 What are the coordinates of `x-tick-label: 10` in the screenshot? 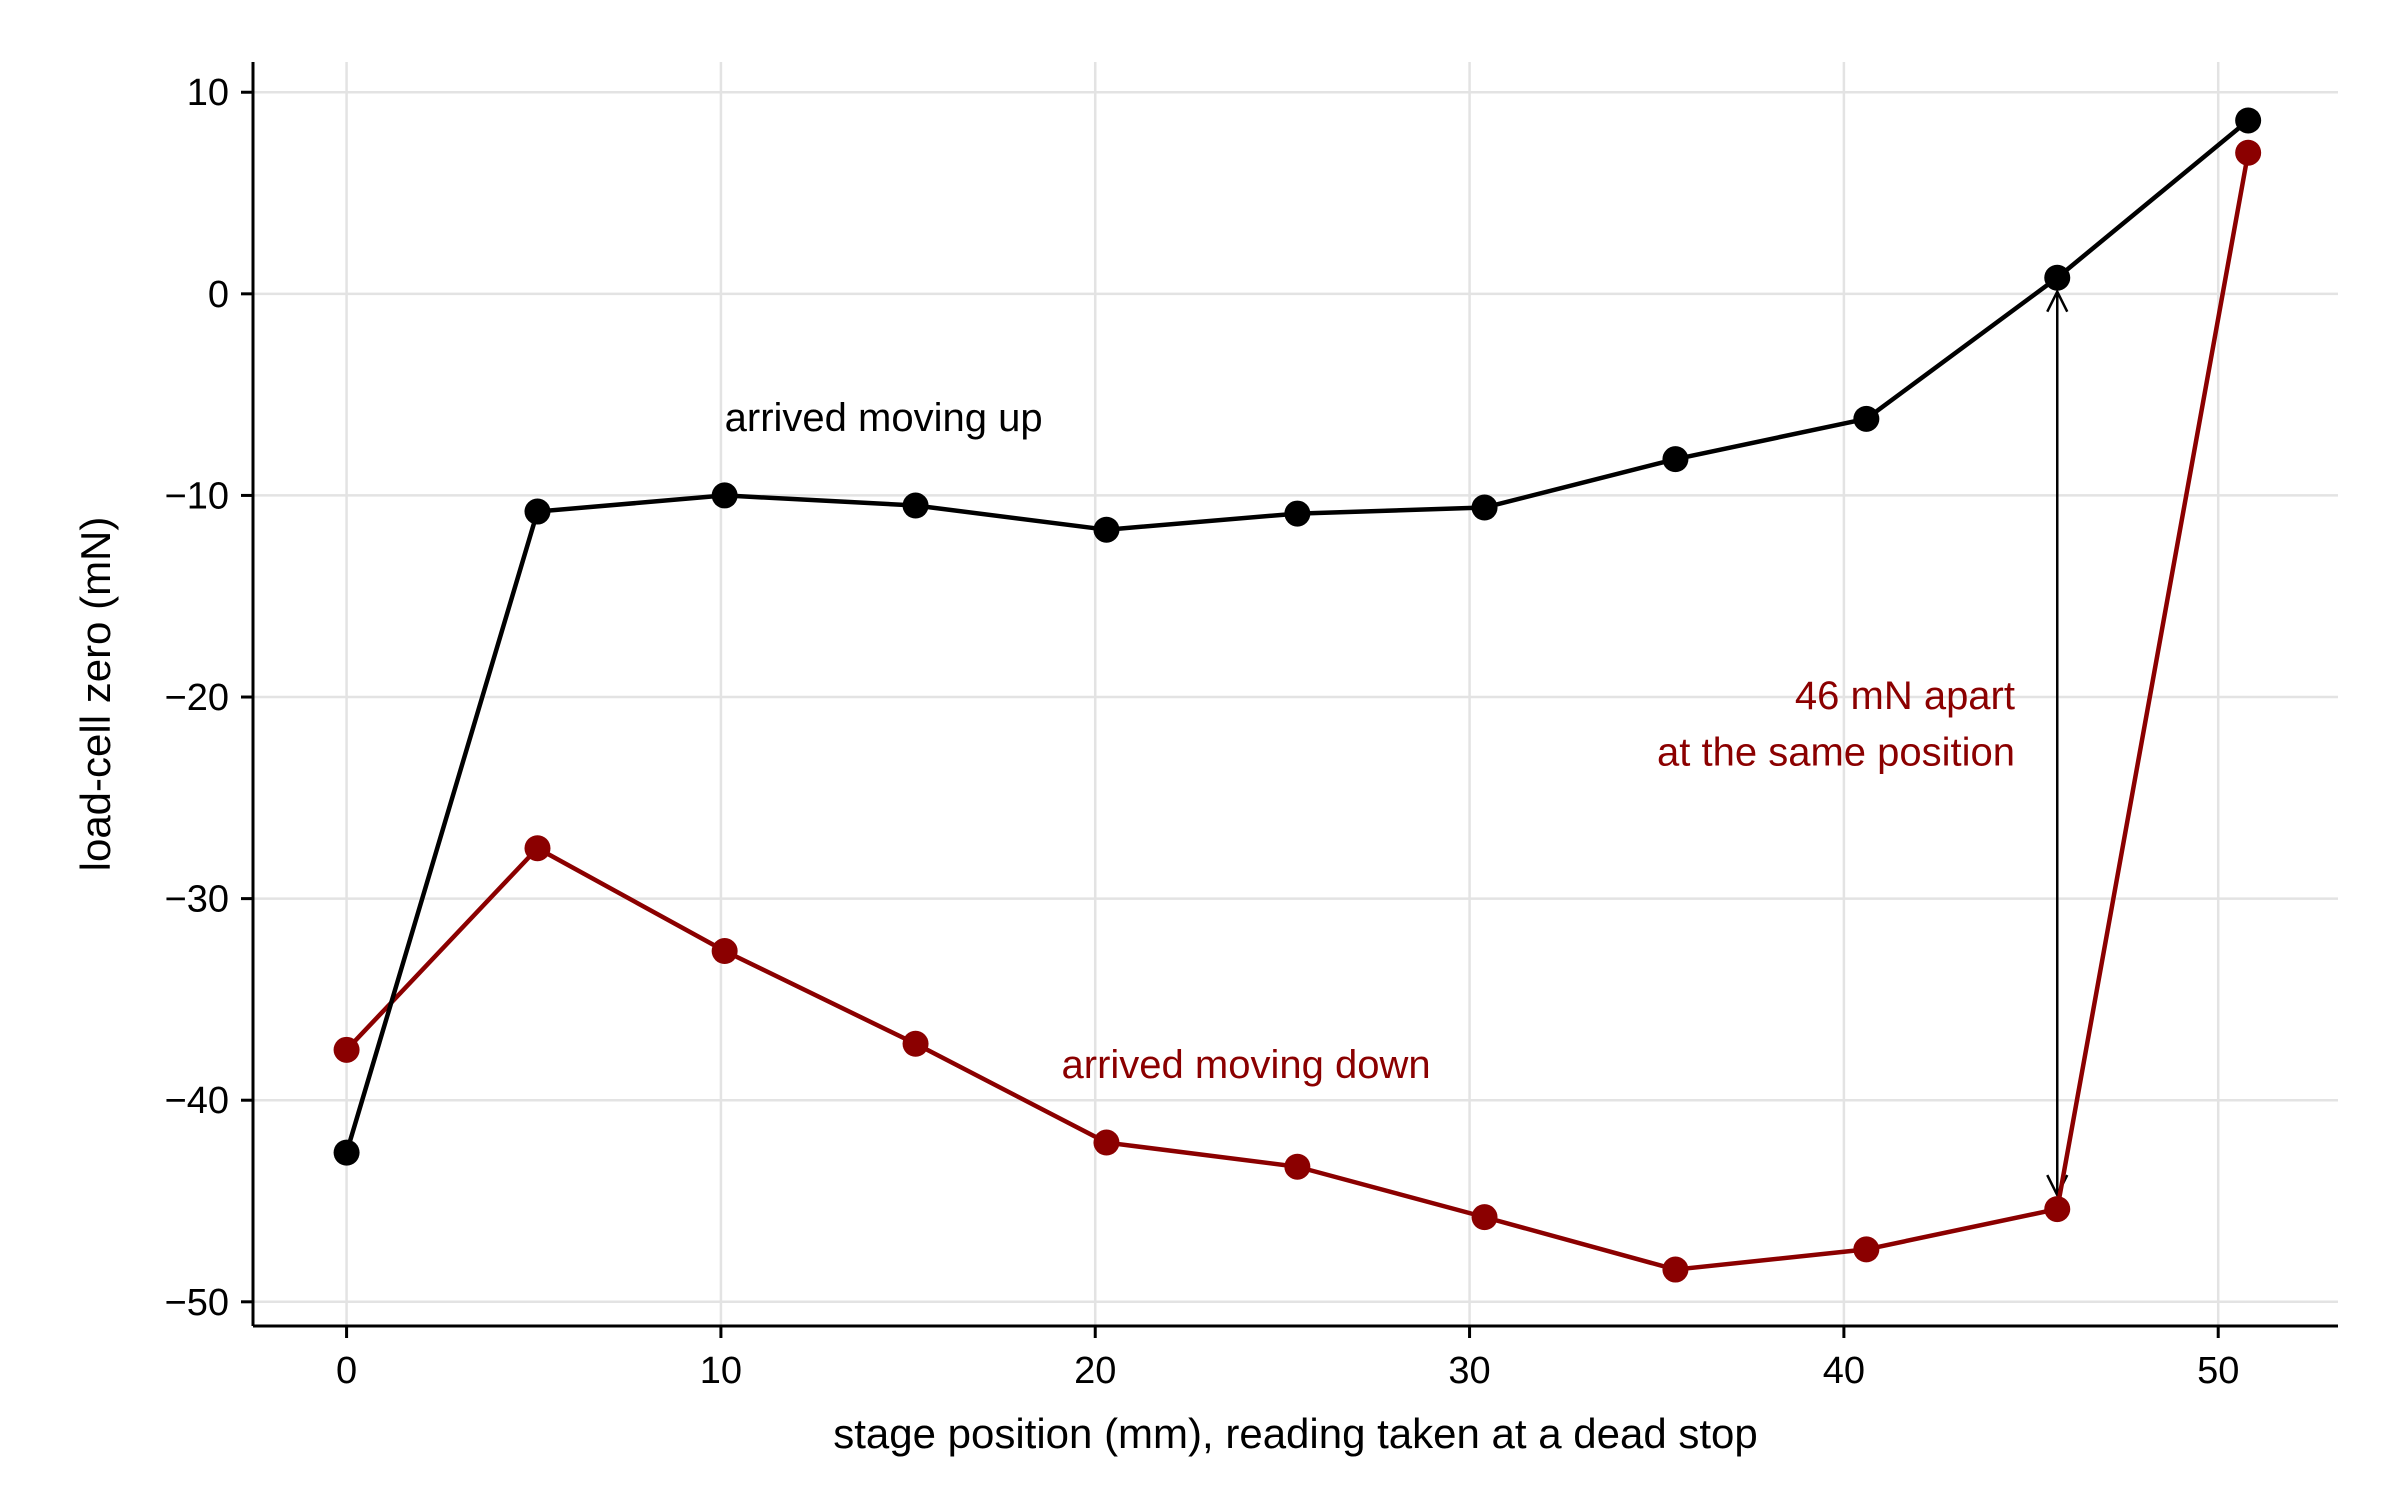 It's located at (721, 1371).